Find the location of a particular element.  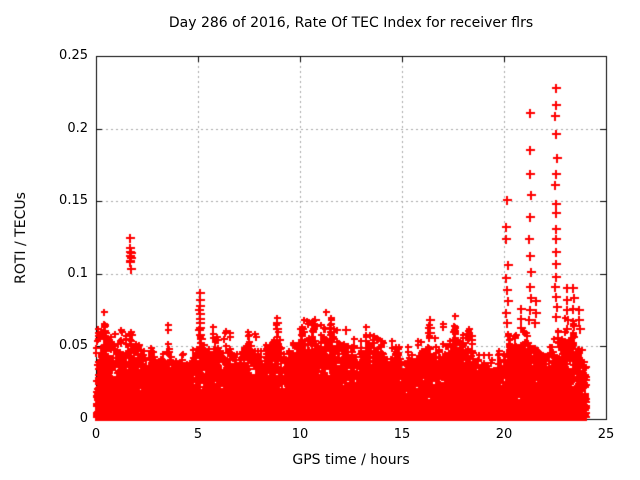

y-tick-label-02: 0.2 is located at coordinates (77, 128).